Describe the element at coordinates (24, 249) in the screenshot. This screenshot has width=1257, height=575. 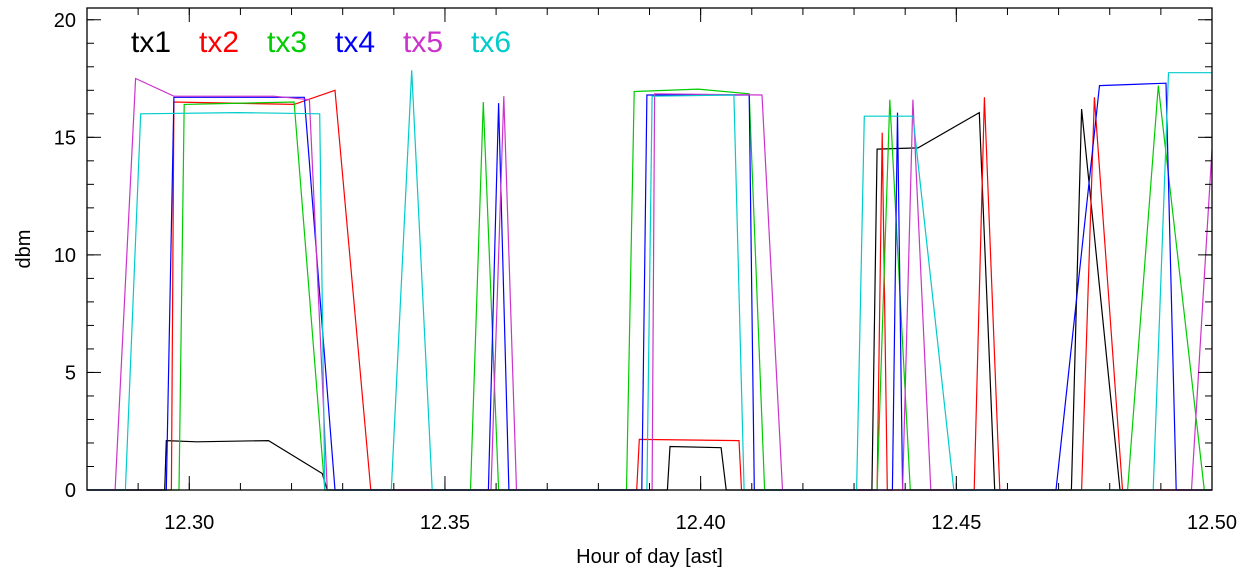
I see `y-axis-label: dbm` at that location.